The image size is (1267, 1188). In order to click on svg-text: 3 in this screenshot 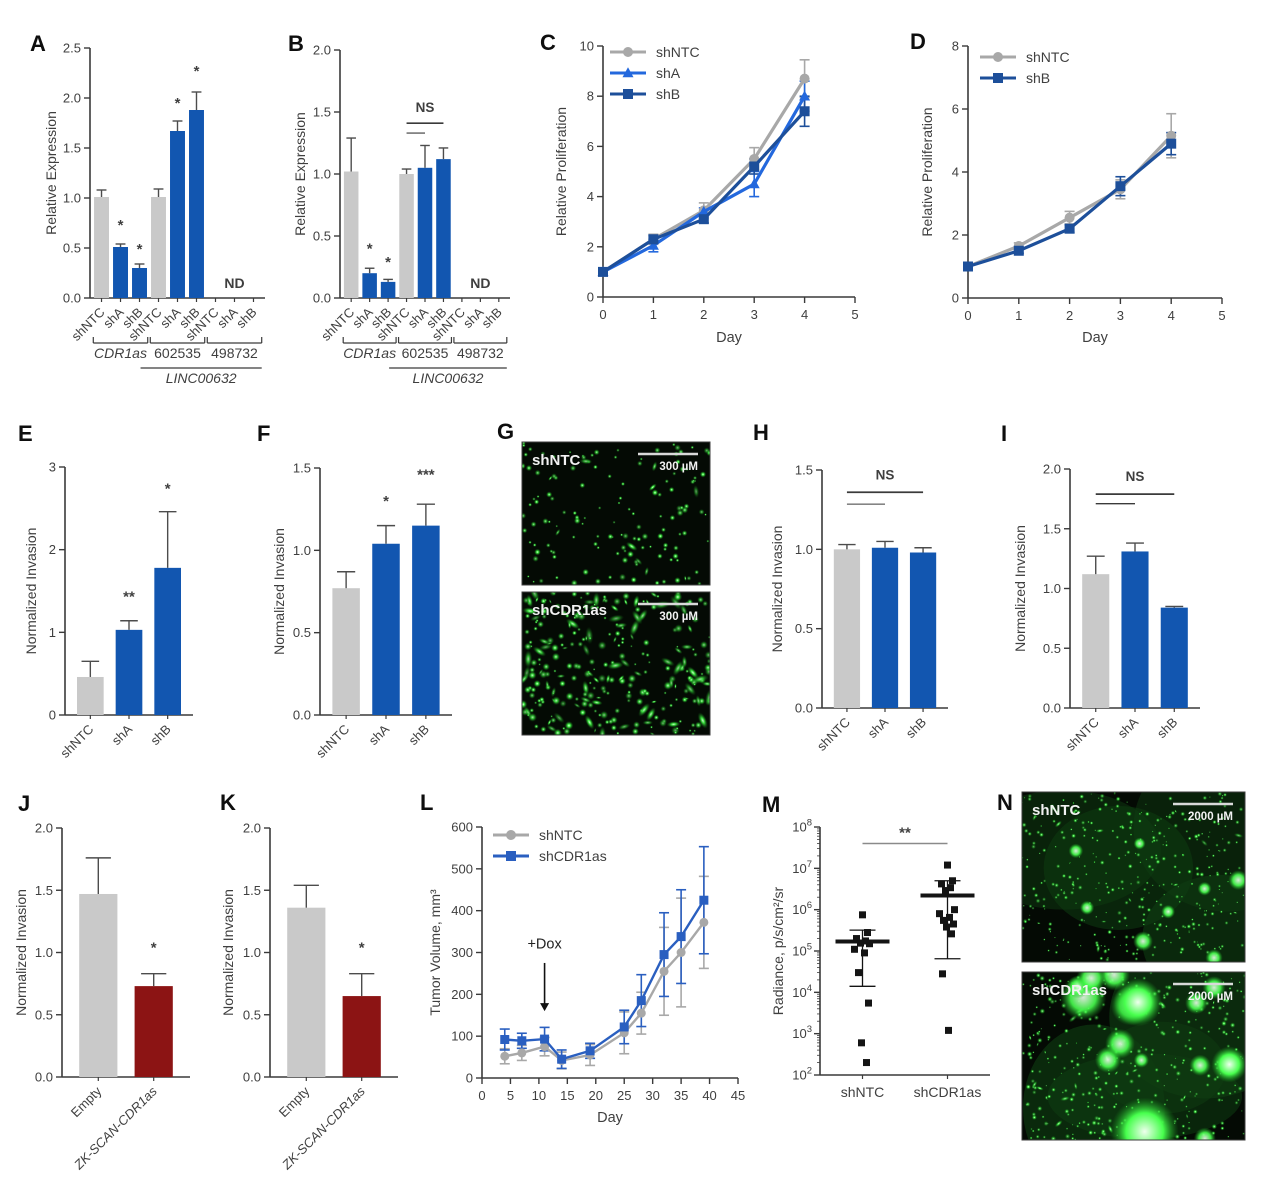, I will do `click(1120, 315)`.